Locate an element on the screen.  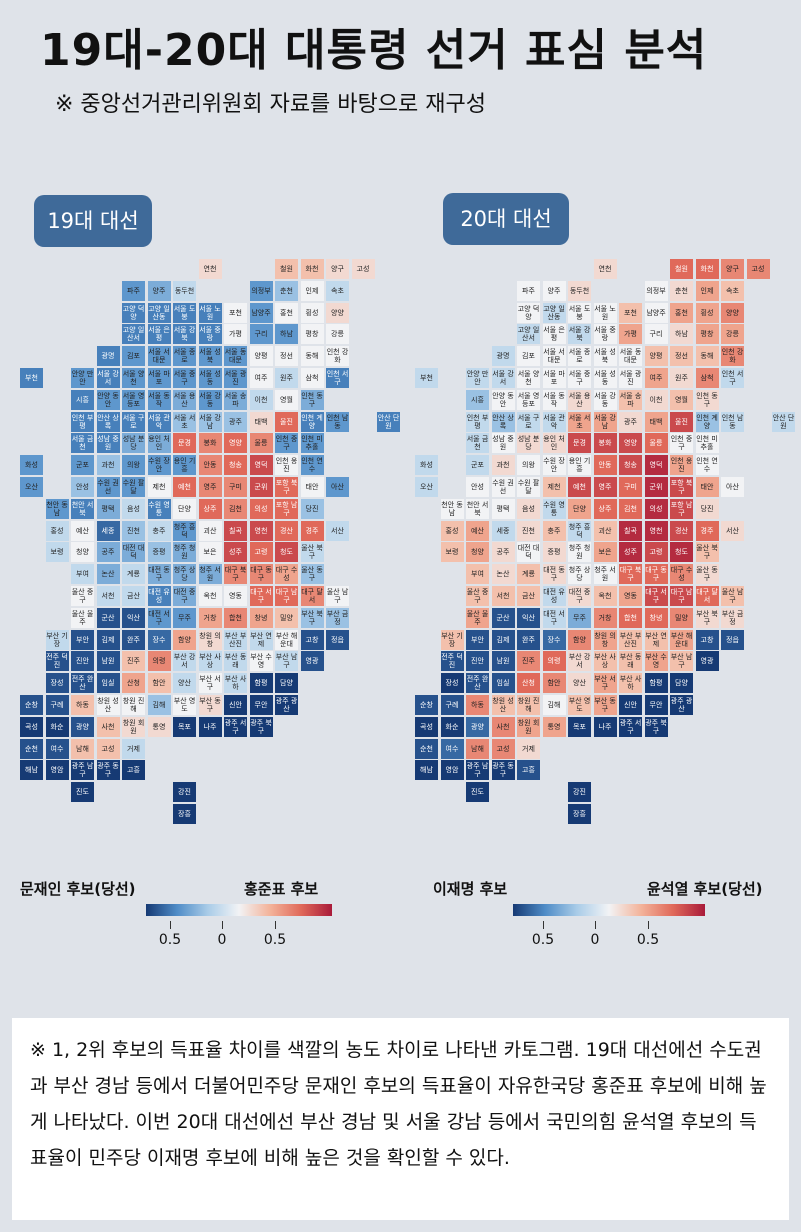
district-cell: 부안 is located at coordinates (82, 639).